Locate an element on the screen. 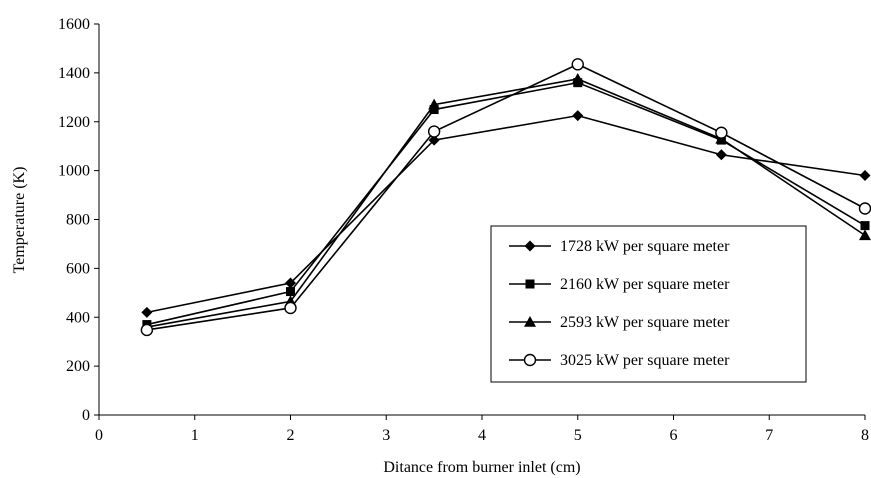  x-tick-label: 2 is located at coordinates (291, 435).